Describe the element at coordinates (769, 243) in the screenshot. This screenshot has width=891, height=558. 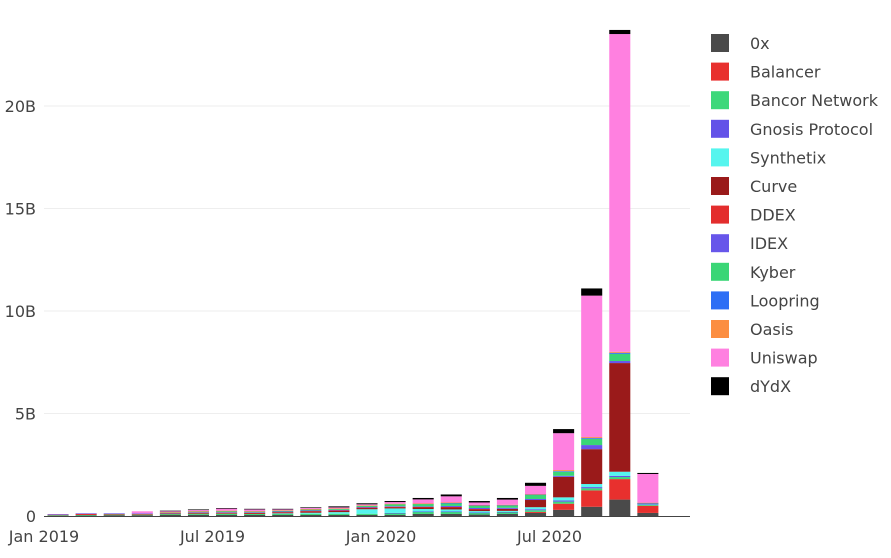
I see `legend-label: IDEX` at that location.